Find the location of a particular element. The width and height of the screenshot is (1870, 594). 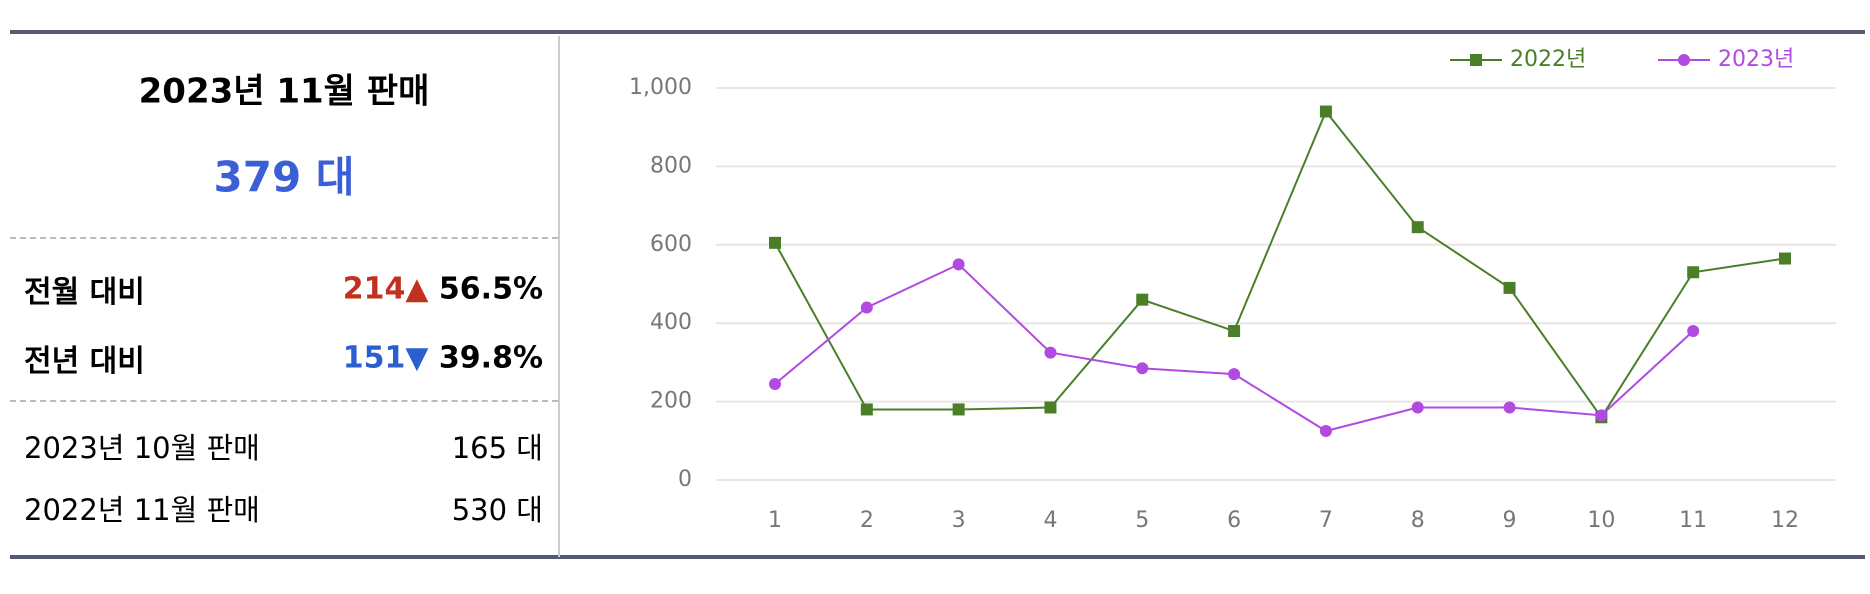

x-tick-label: 10 is located at coordinates (1601, 520).